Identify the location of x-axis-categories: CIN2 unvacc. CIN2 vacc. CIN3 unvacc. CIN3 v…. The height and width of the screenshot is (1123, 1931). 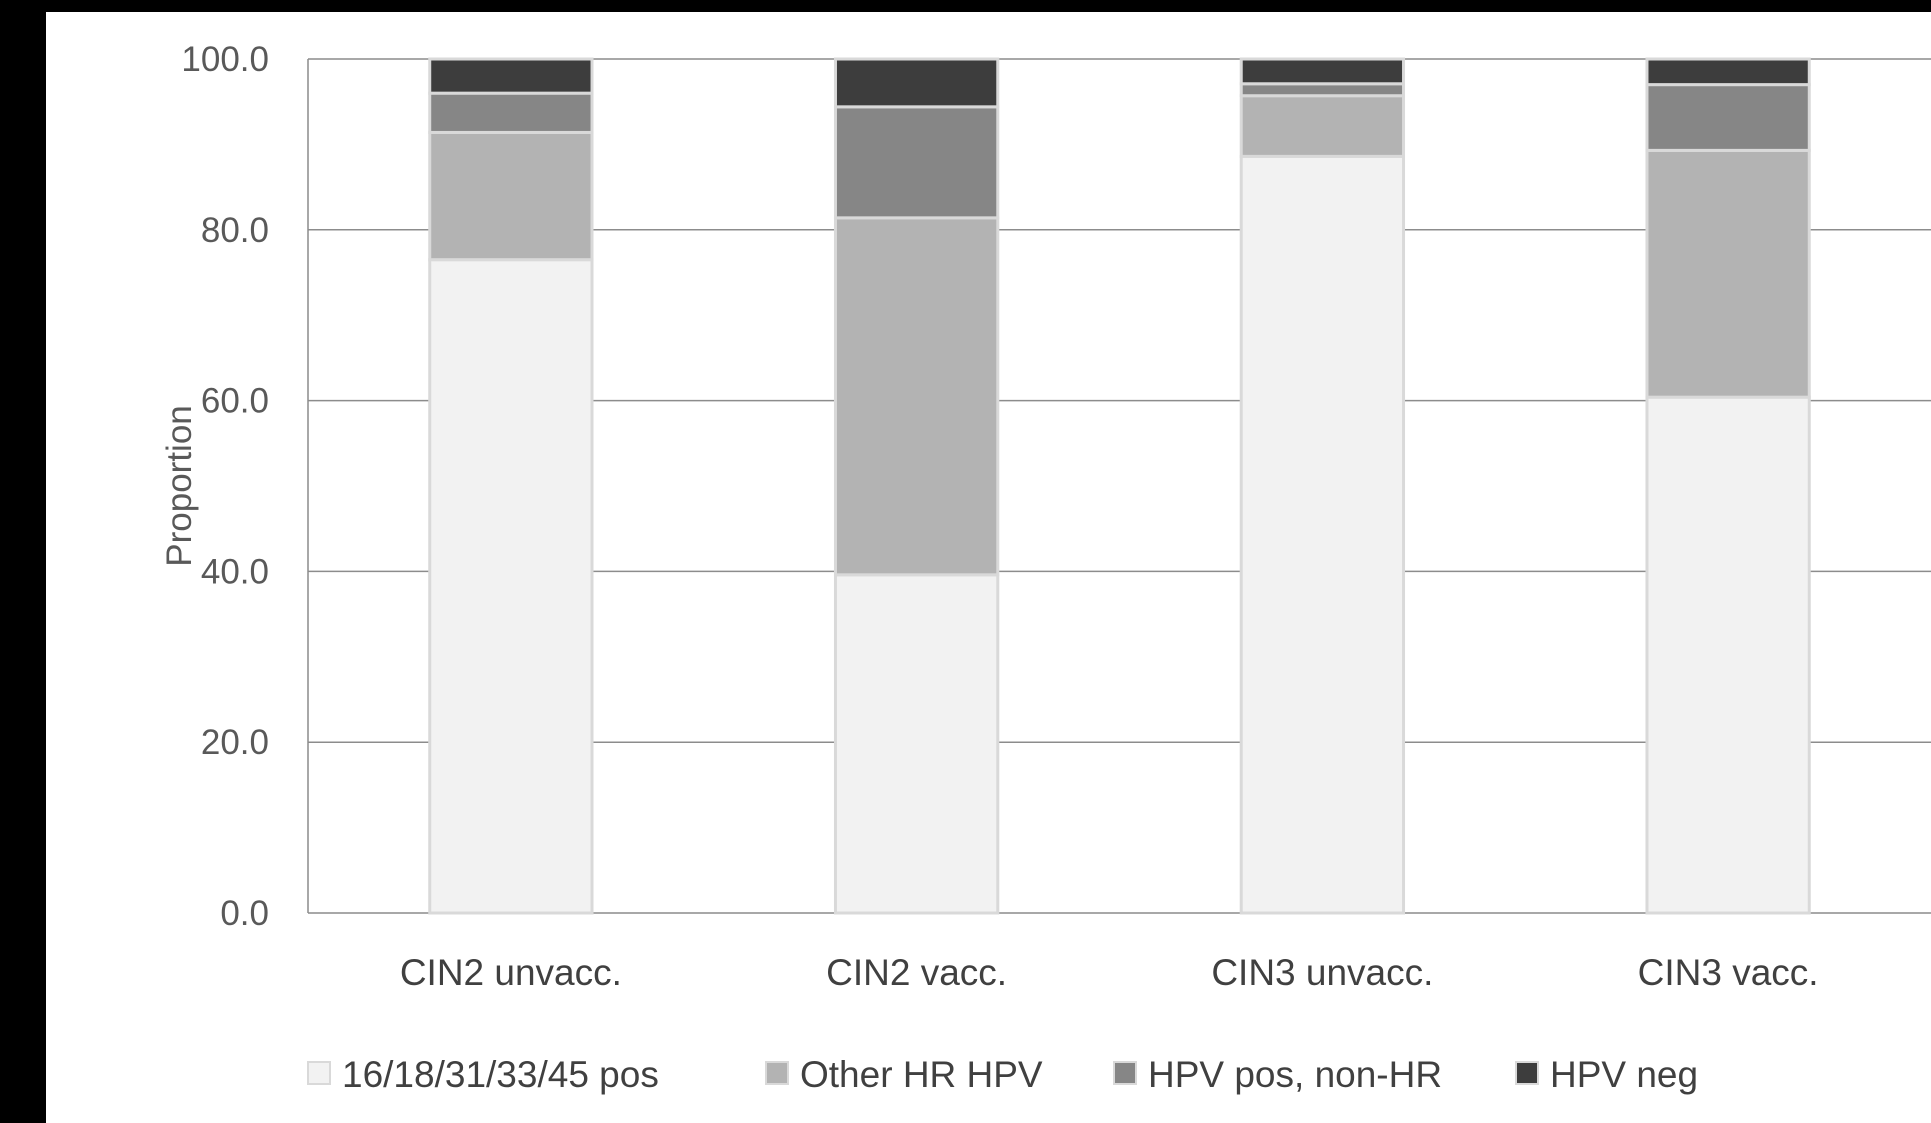
(1109, 972).